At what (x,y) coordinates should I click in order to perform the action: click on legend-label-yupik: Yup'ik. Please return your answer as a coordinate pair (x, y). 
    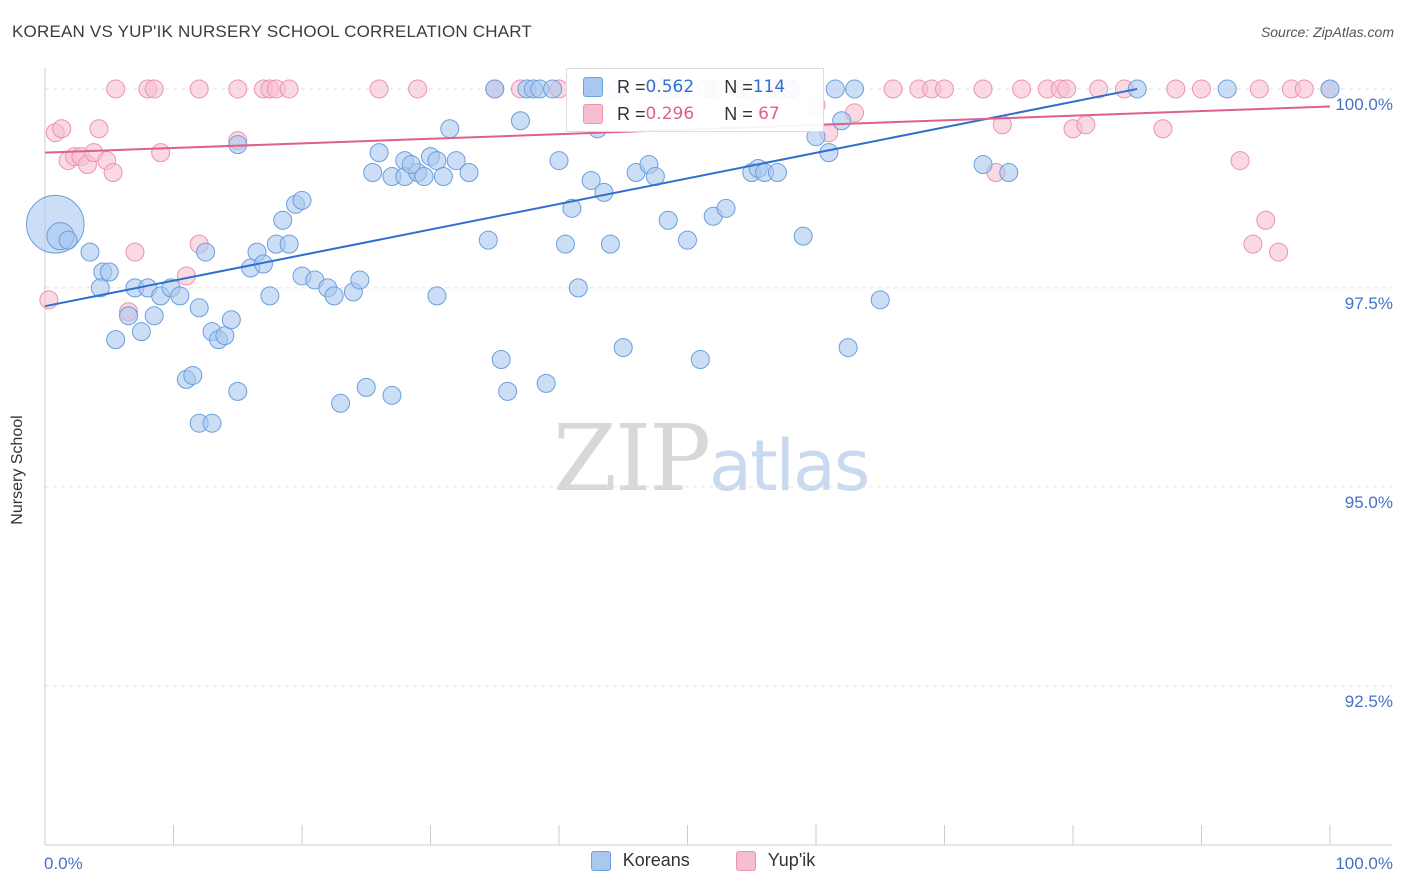
    Looking at the image, I should click on (791, 860).